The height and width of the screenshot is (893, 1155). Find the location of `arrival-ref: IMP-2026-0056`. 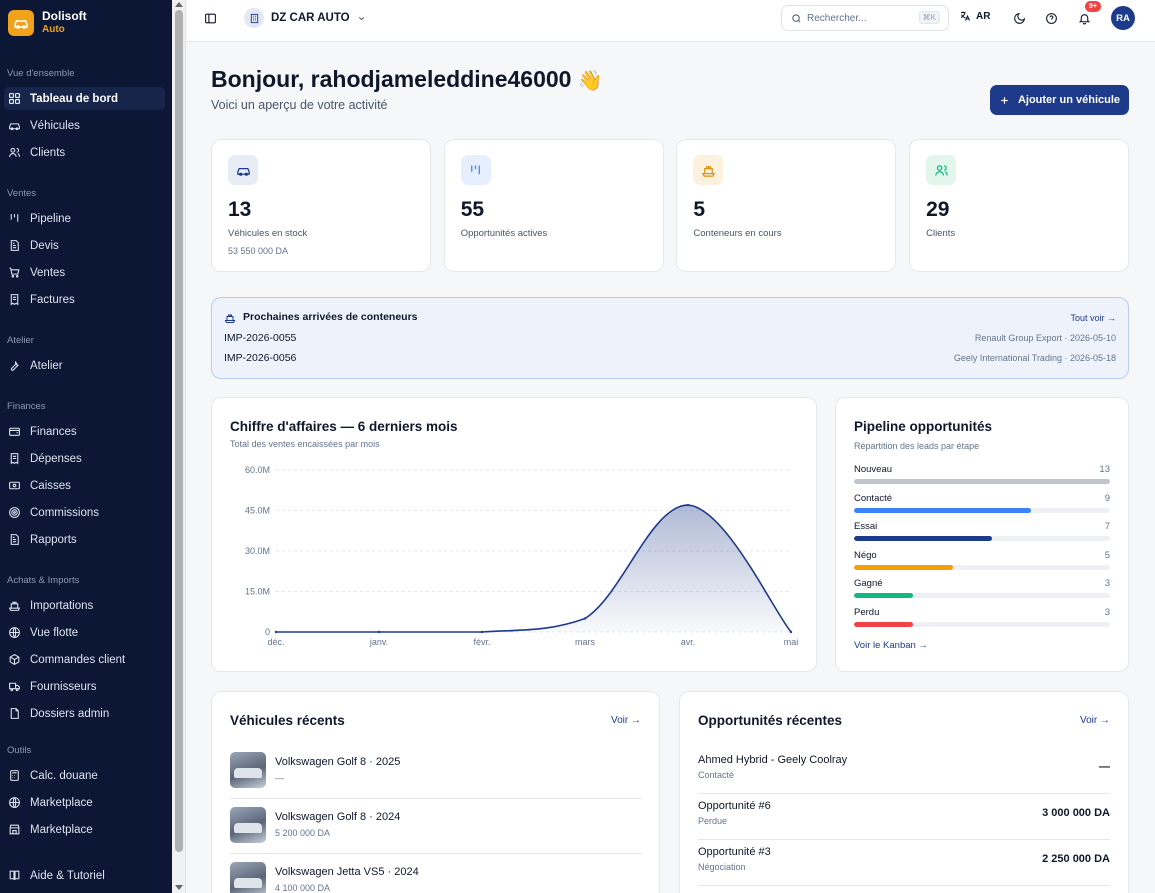

arrival-ref: IMP-2026-0056 is located at coordinates (260, 358).